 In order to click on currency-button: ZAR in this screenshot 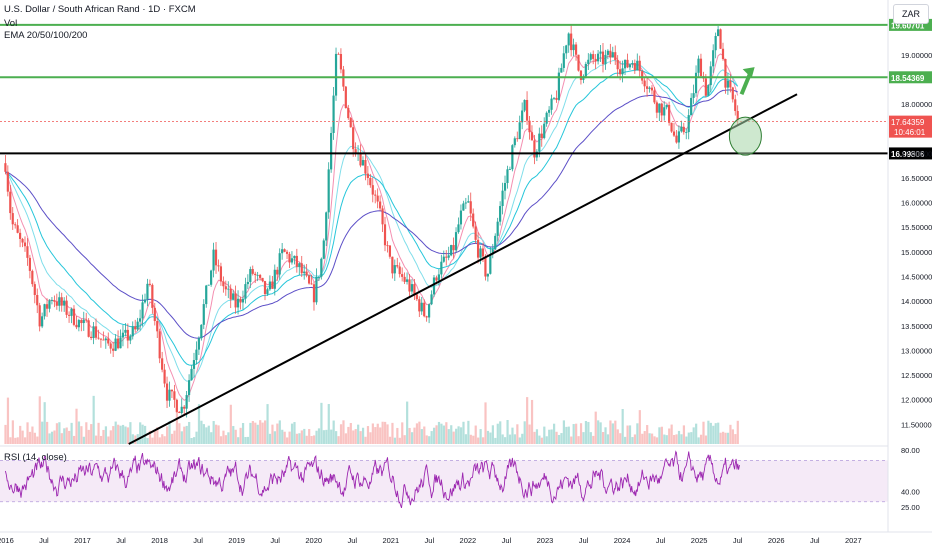, I will do `click(911, 14)`.